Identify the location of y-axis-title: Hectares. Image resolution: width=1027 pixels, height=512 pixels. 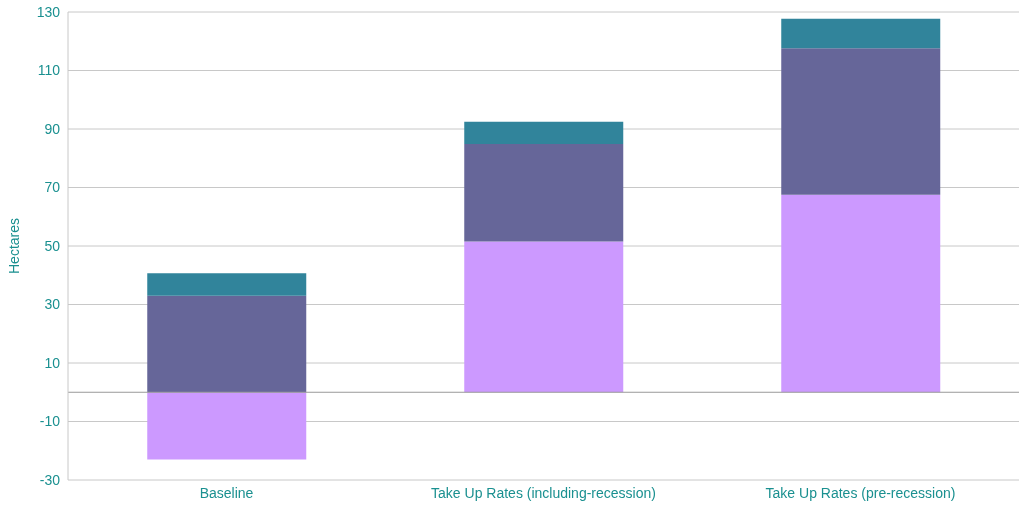
(13, 246).